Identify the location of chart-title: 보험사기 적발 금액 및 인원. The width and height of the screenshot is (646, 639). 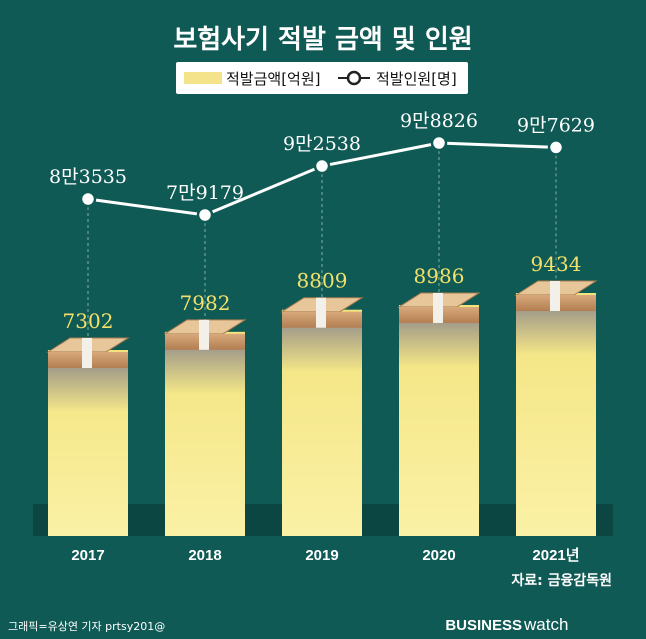
(322, 40).